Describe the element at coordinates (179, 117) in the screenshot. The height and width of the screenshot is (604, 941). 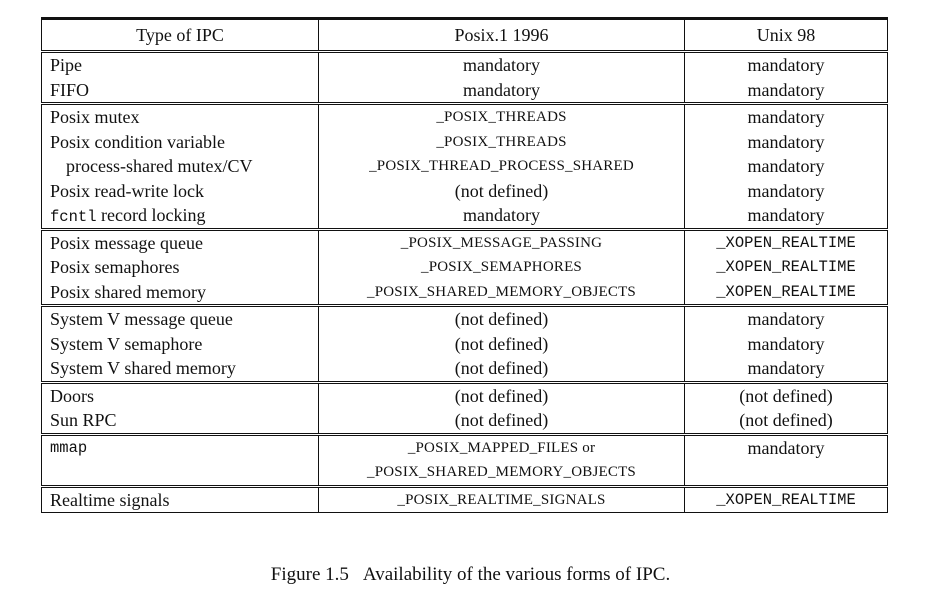
I see `cell-ipc-type: Posix mutex` at that location.